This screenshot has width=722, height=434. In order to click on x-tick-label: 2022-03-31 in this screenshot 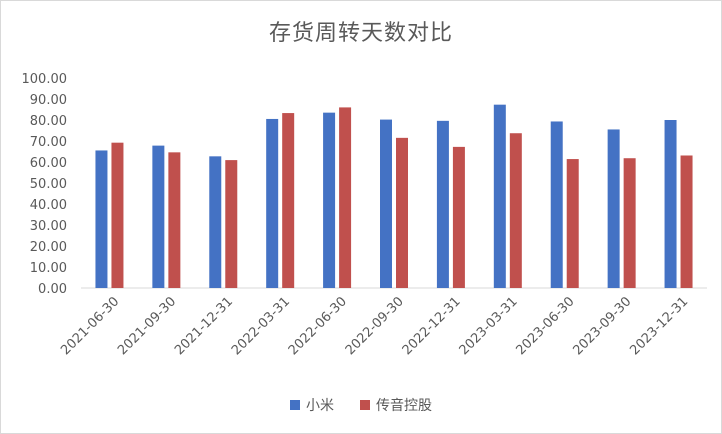, I will do `click(261, 326)`.